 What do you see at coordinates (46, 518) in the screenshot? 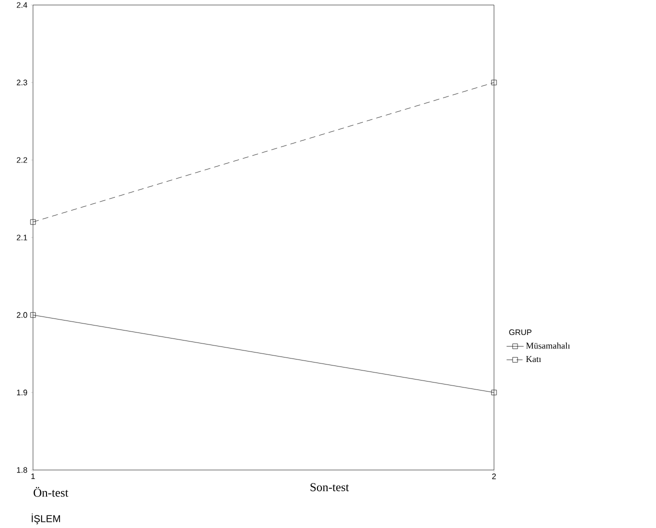
I see `x-axis-title: İŞLEM` at bounding box center [46, 518].